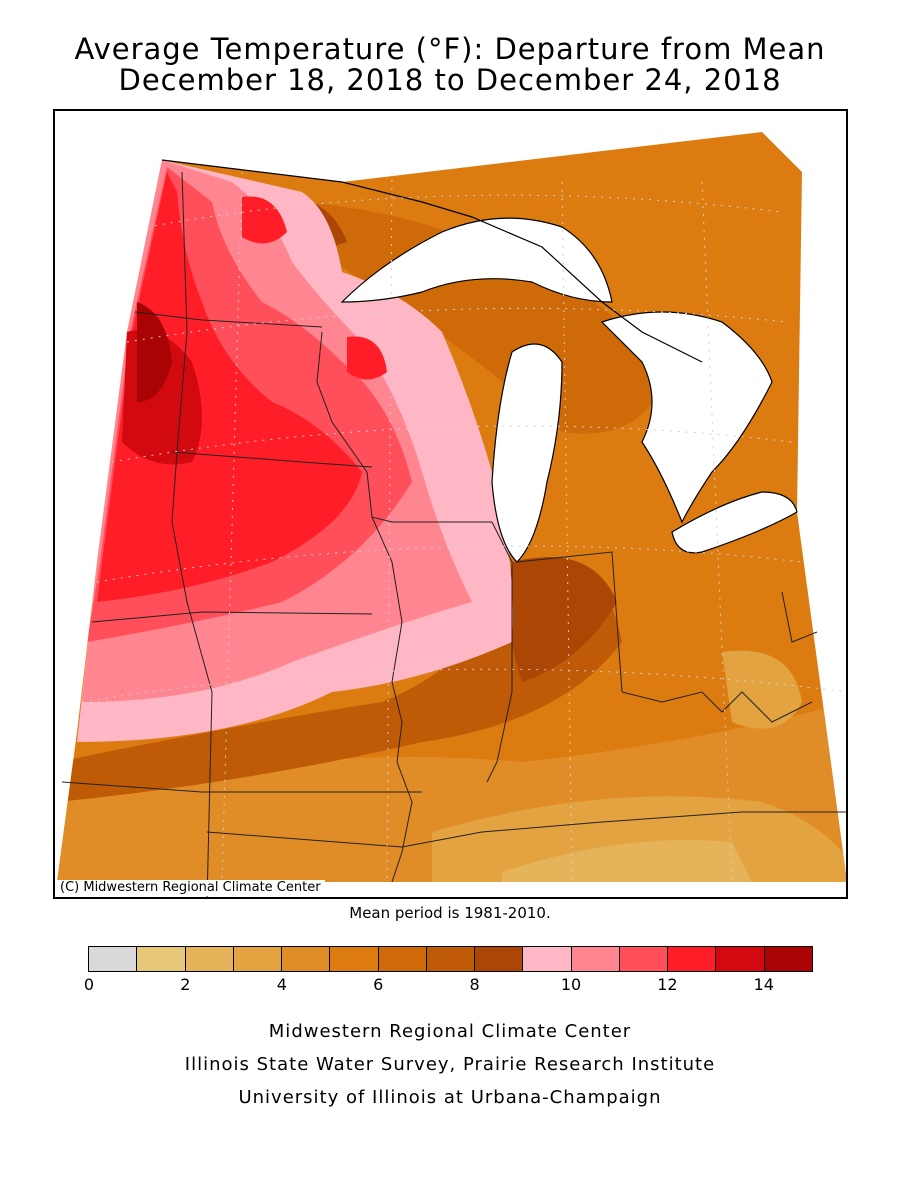 The image size is (900, 1200). I want to click on boundary-il-in, so click(499, 652).